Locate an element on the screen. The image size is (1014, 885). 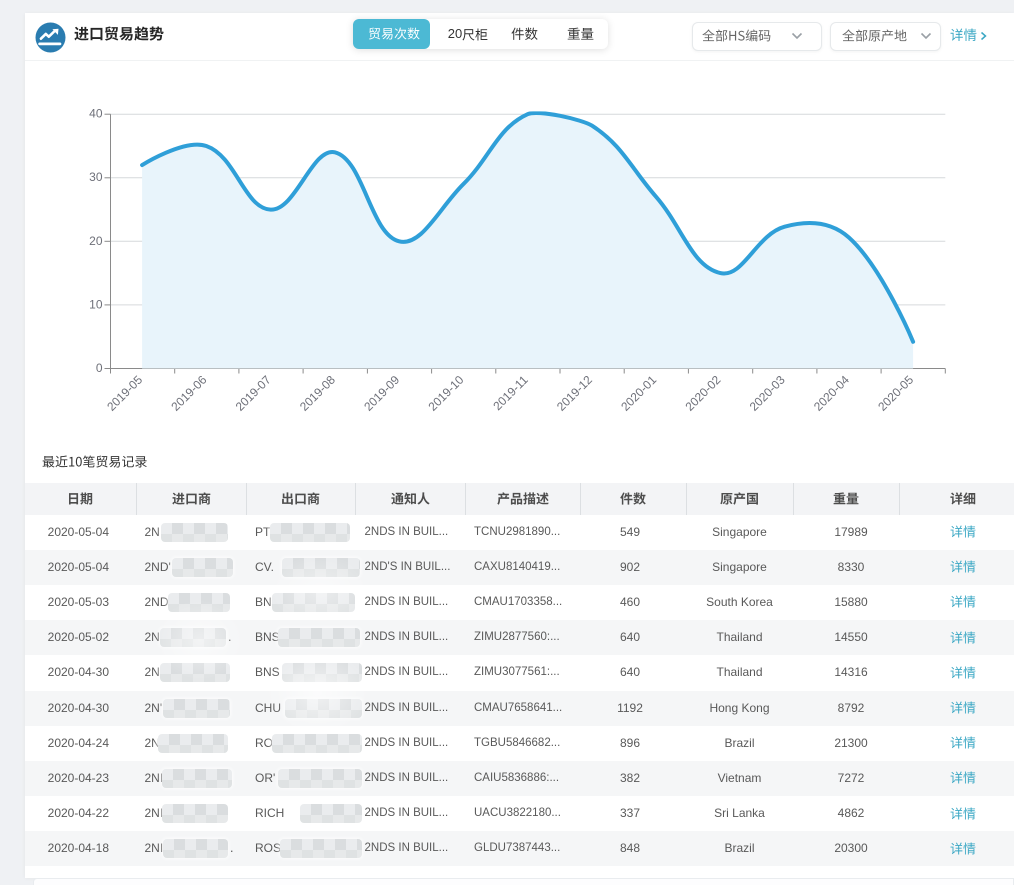
svg-text: 40 is located at coordinates (96, 114).